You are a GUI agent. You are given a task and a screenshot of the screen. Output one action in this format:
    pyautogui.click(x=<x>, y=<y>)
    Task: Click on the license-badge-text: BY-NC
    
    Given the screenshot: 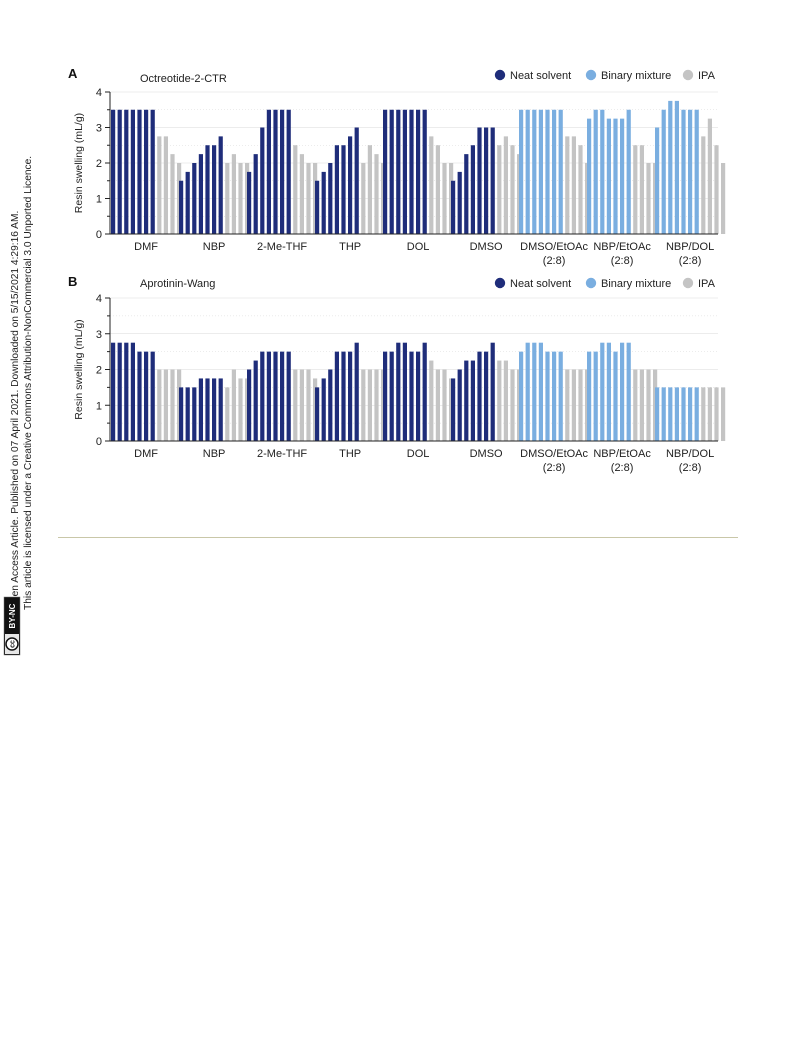 What is the action you would take?
    pyautogui.click(x=12, y=615)
    